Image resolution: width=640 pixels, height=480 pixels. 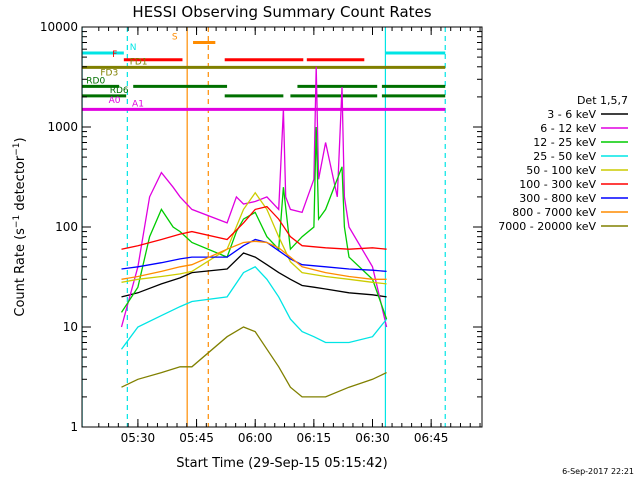 I want to click on flag-label-a1: A1, so click(x=138, y=104).